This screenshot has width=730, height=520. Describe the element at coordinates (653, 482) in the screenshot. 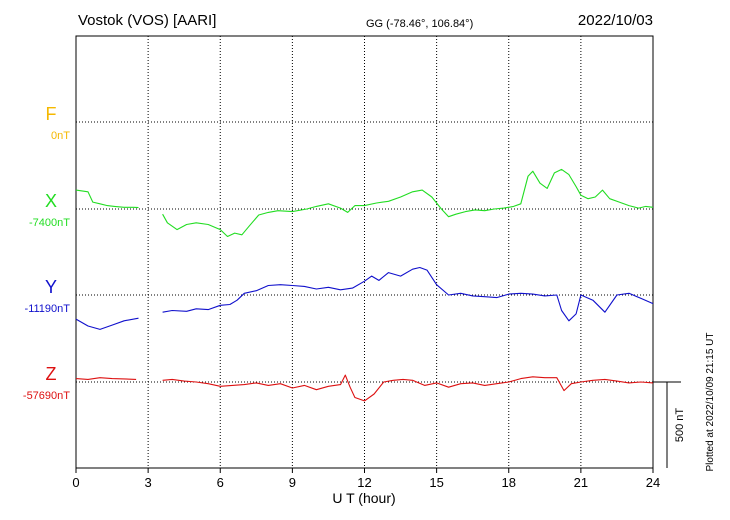

I see `x-tick-label: 24` at that location.